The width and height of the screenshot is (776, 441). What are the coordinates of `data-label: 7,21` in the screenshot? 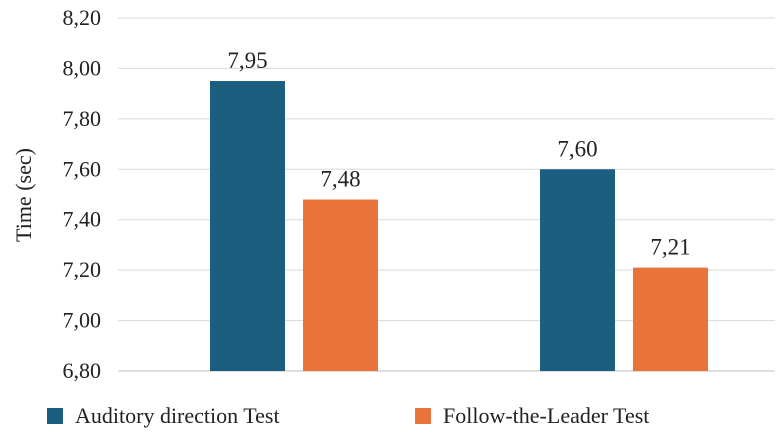 It's located at (670, 247).